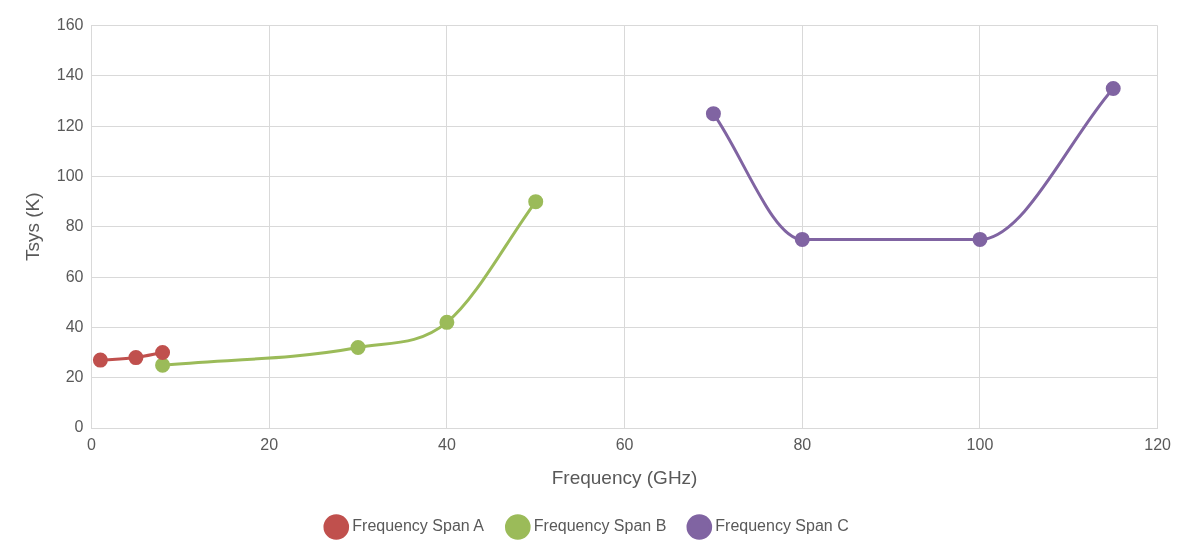  Describe the element at coordinates (70, 125) in the screenshot. I see `y-tick-label: 120` at that location.